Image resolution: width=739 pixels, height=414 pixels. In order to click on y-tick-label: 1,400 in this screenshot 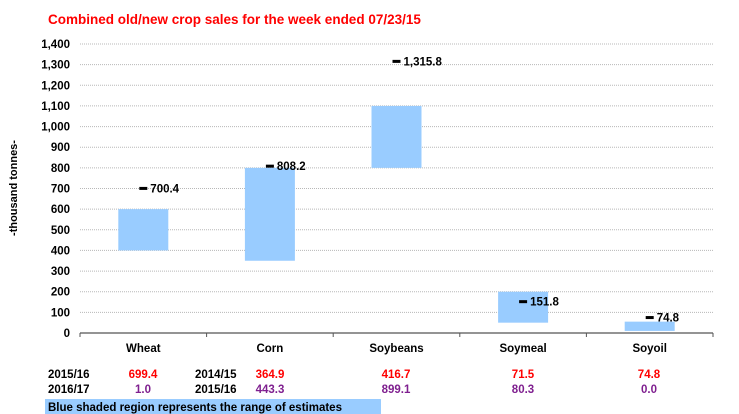, I will do `click(55, 45)`.